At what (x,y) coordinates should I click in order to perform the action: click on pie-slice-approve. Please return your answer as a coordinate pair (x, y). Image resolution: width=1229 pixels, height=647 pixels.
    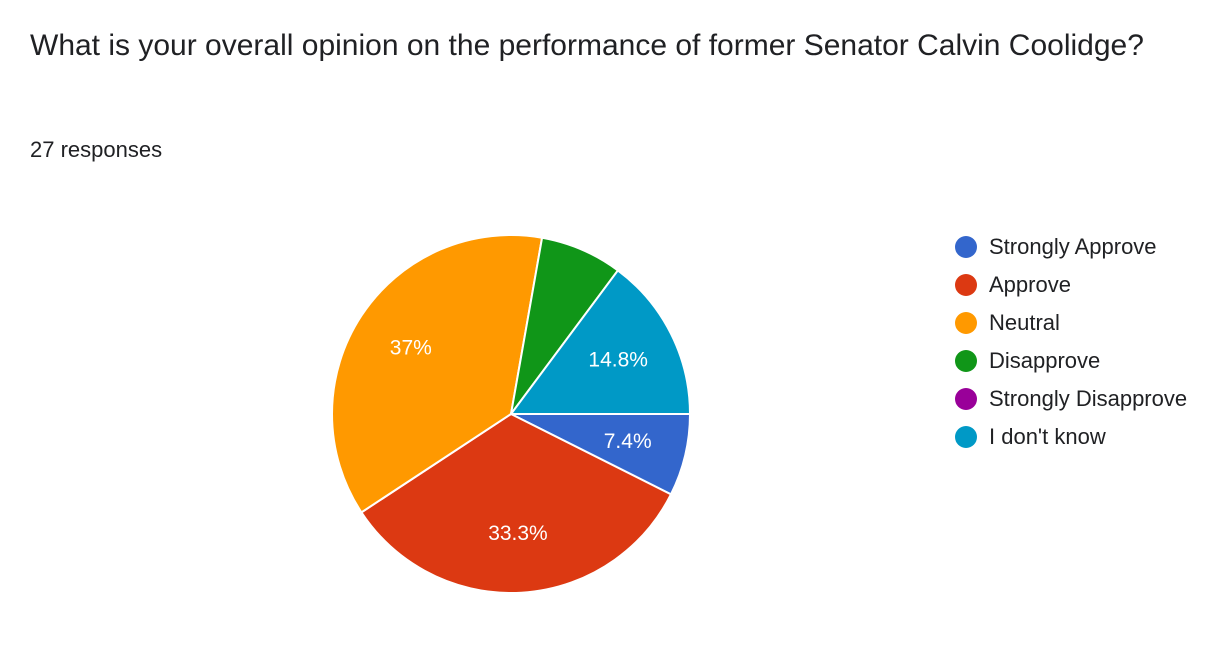
    Looking at the image, I should click on (516, 503).